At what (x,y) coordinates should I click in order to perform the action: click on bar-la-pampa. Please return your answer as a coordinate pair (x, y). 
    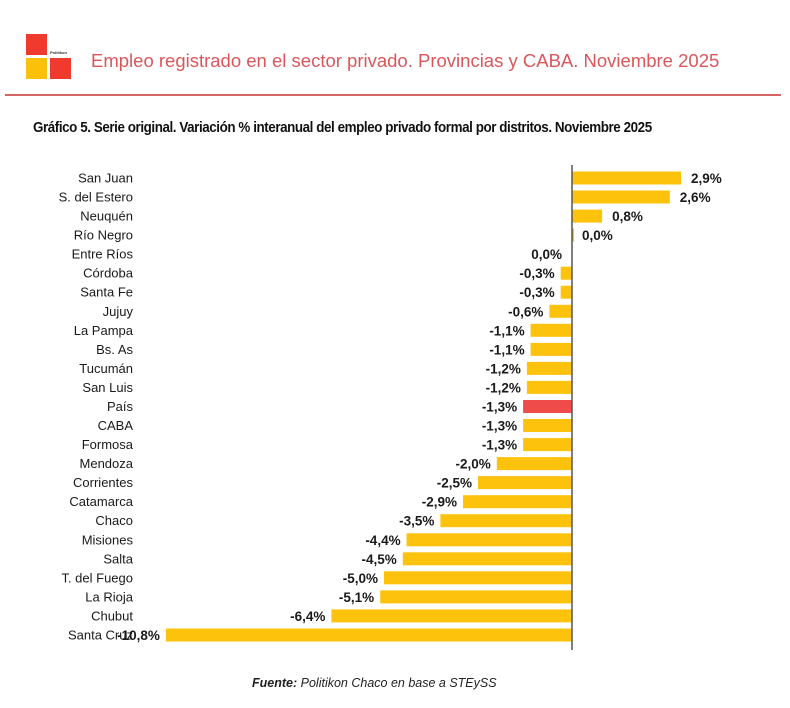
    Looking at the image, I should click on (551, 330).